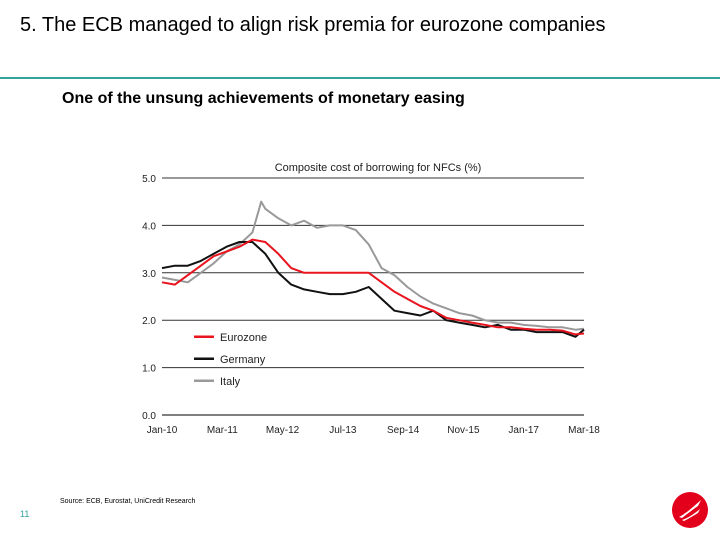 The height and width of the screenshot is (540, 720). What do you see at coordinates (222, 430) in the screenshot?
I see `x-tick-label: Mar-11` at bounding box center [222, 430].